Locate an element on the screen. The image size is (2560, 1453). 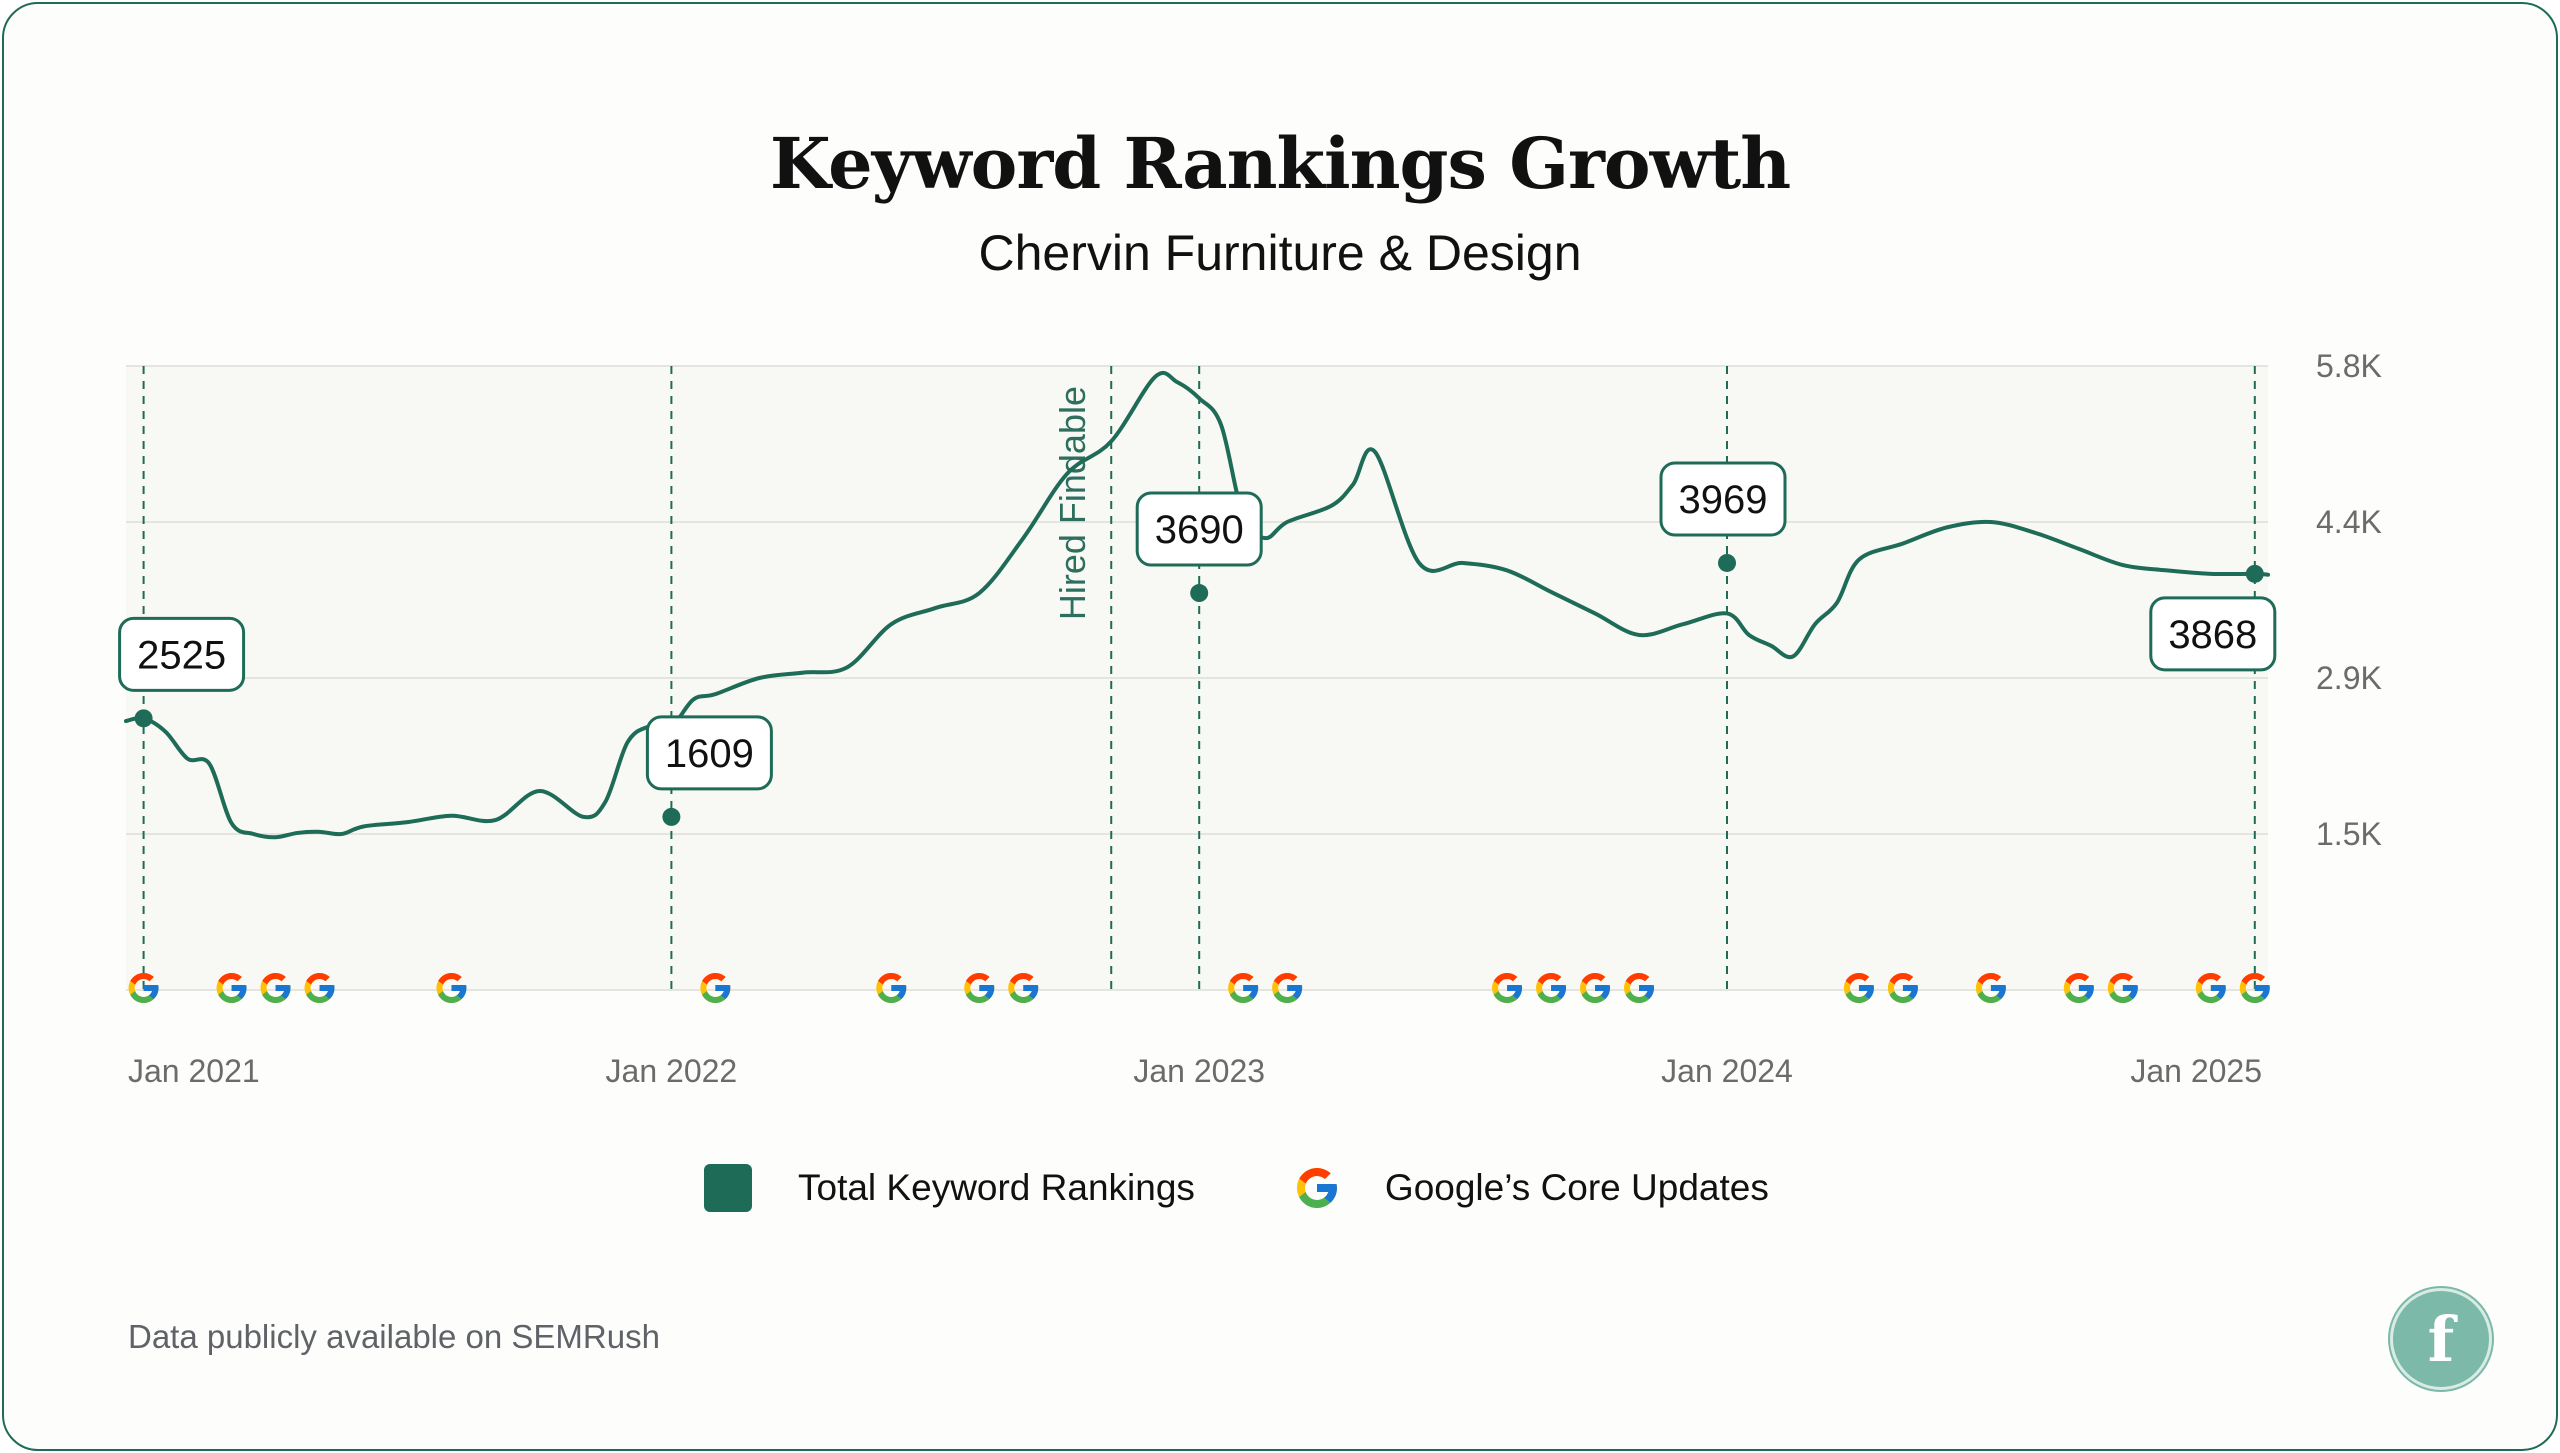
callout-label: 3690 is located at coordinates (1199, 530).